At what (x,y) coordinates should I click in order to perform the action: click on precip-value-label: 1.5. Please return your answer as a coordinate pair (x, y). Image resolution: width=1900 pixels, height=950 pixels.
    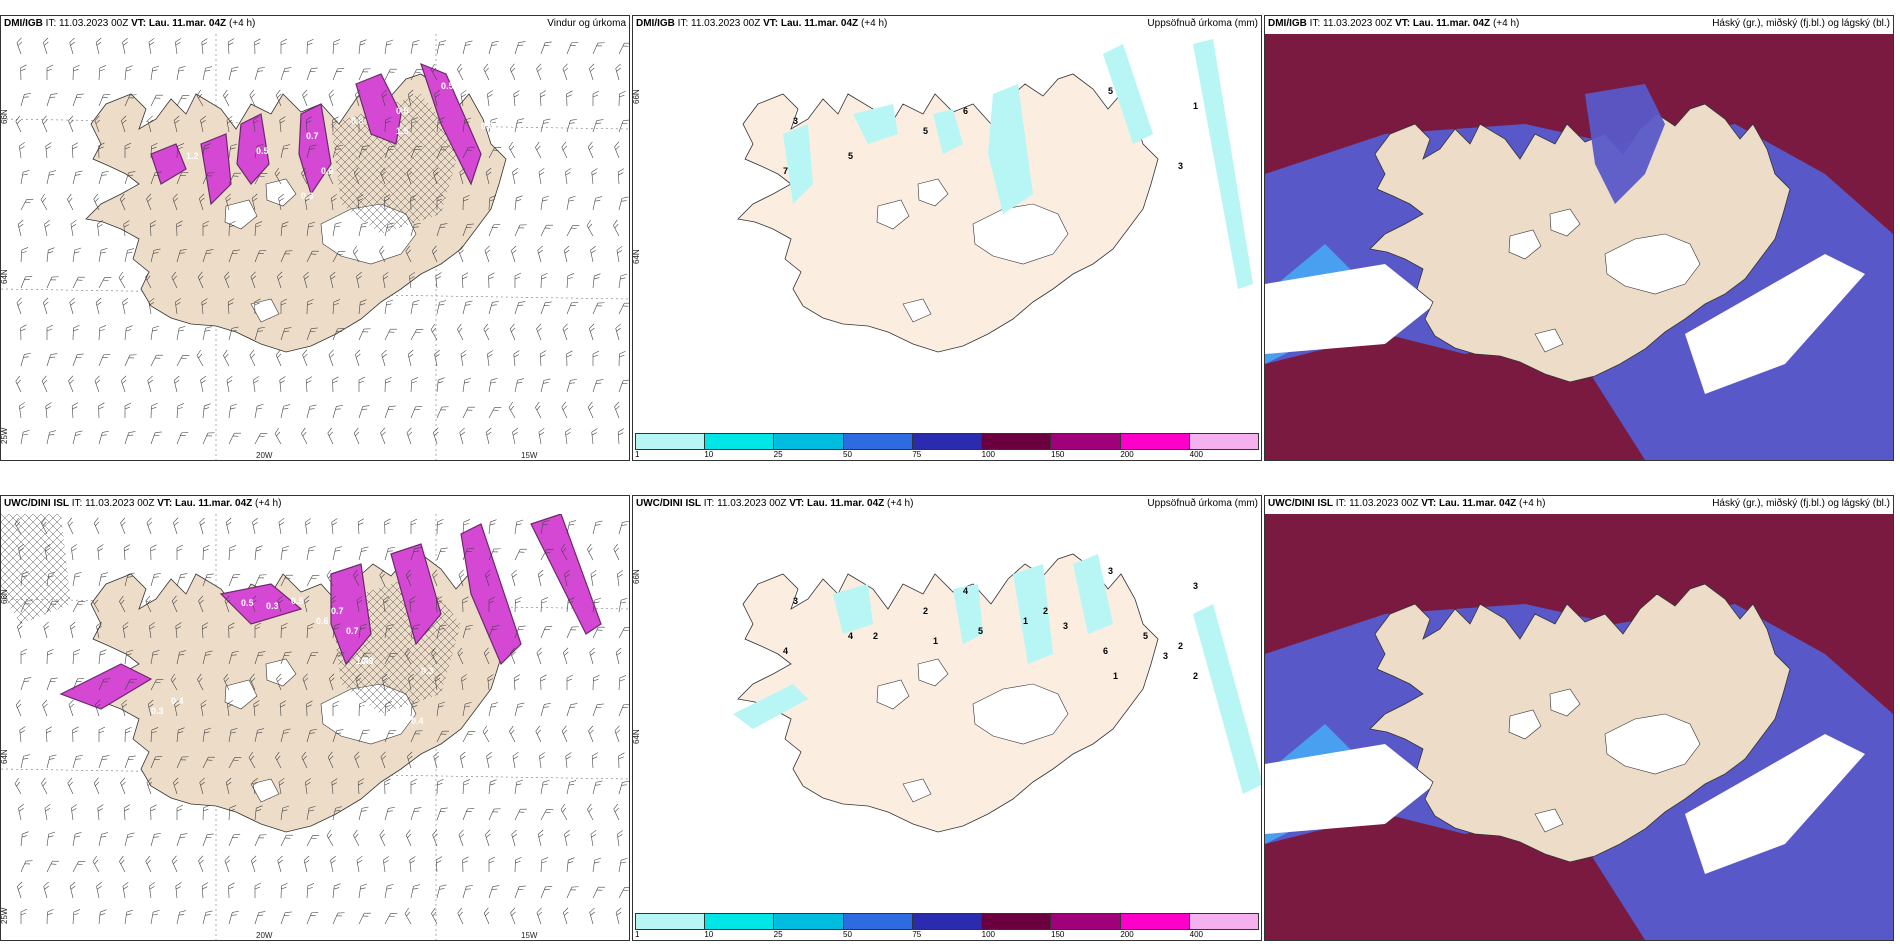
    Looking at the image, I should click on (402, 131).